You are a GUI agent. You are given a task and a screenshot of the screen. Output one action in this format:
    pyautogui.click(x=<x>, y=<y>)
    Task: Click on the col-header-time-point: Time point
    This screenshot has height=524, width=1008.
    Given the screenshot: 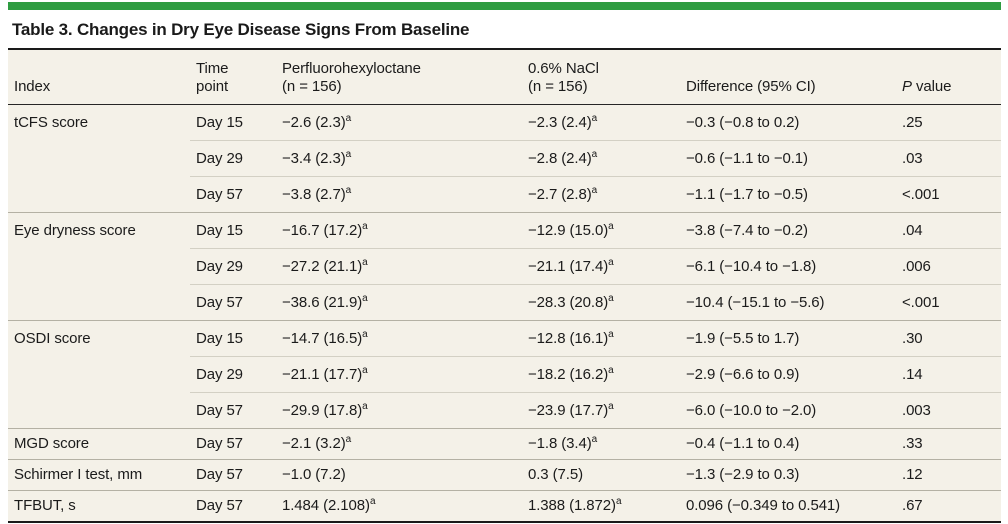 What is the action you would take?
    pyautogui.click(x=233, y=77)
    